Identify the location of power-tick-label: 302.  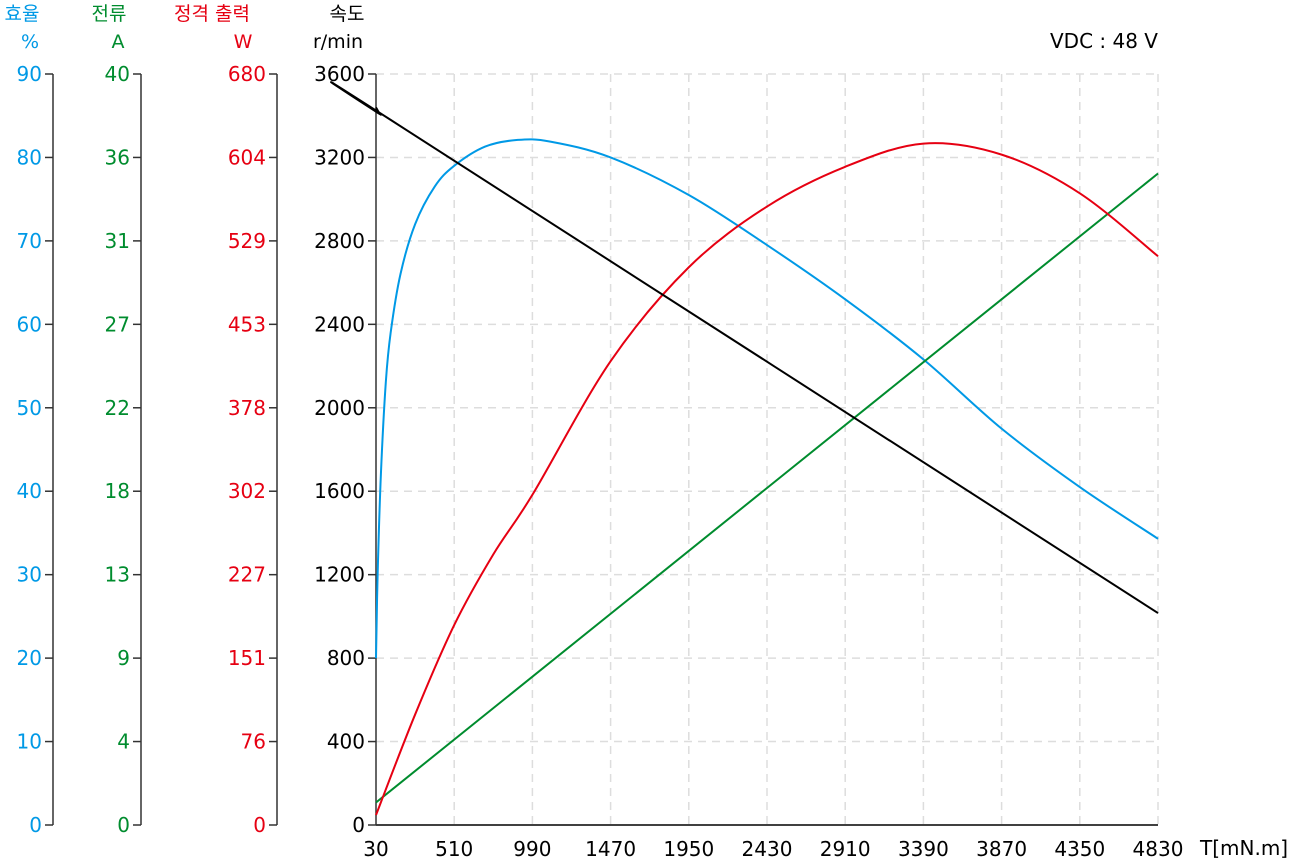
(247, 491).